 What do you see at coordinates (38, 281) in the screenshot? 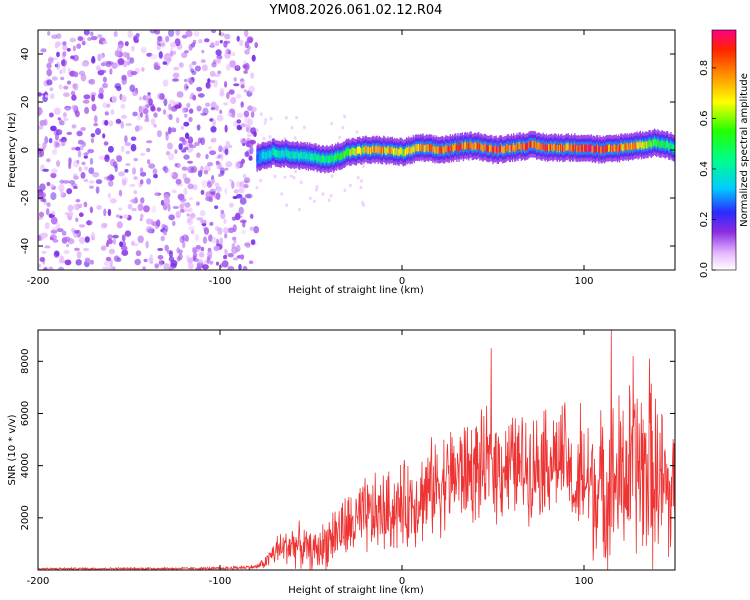
I see `x-tick-label: -200` at bounding box center [38, 281].